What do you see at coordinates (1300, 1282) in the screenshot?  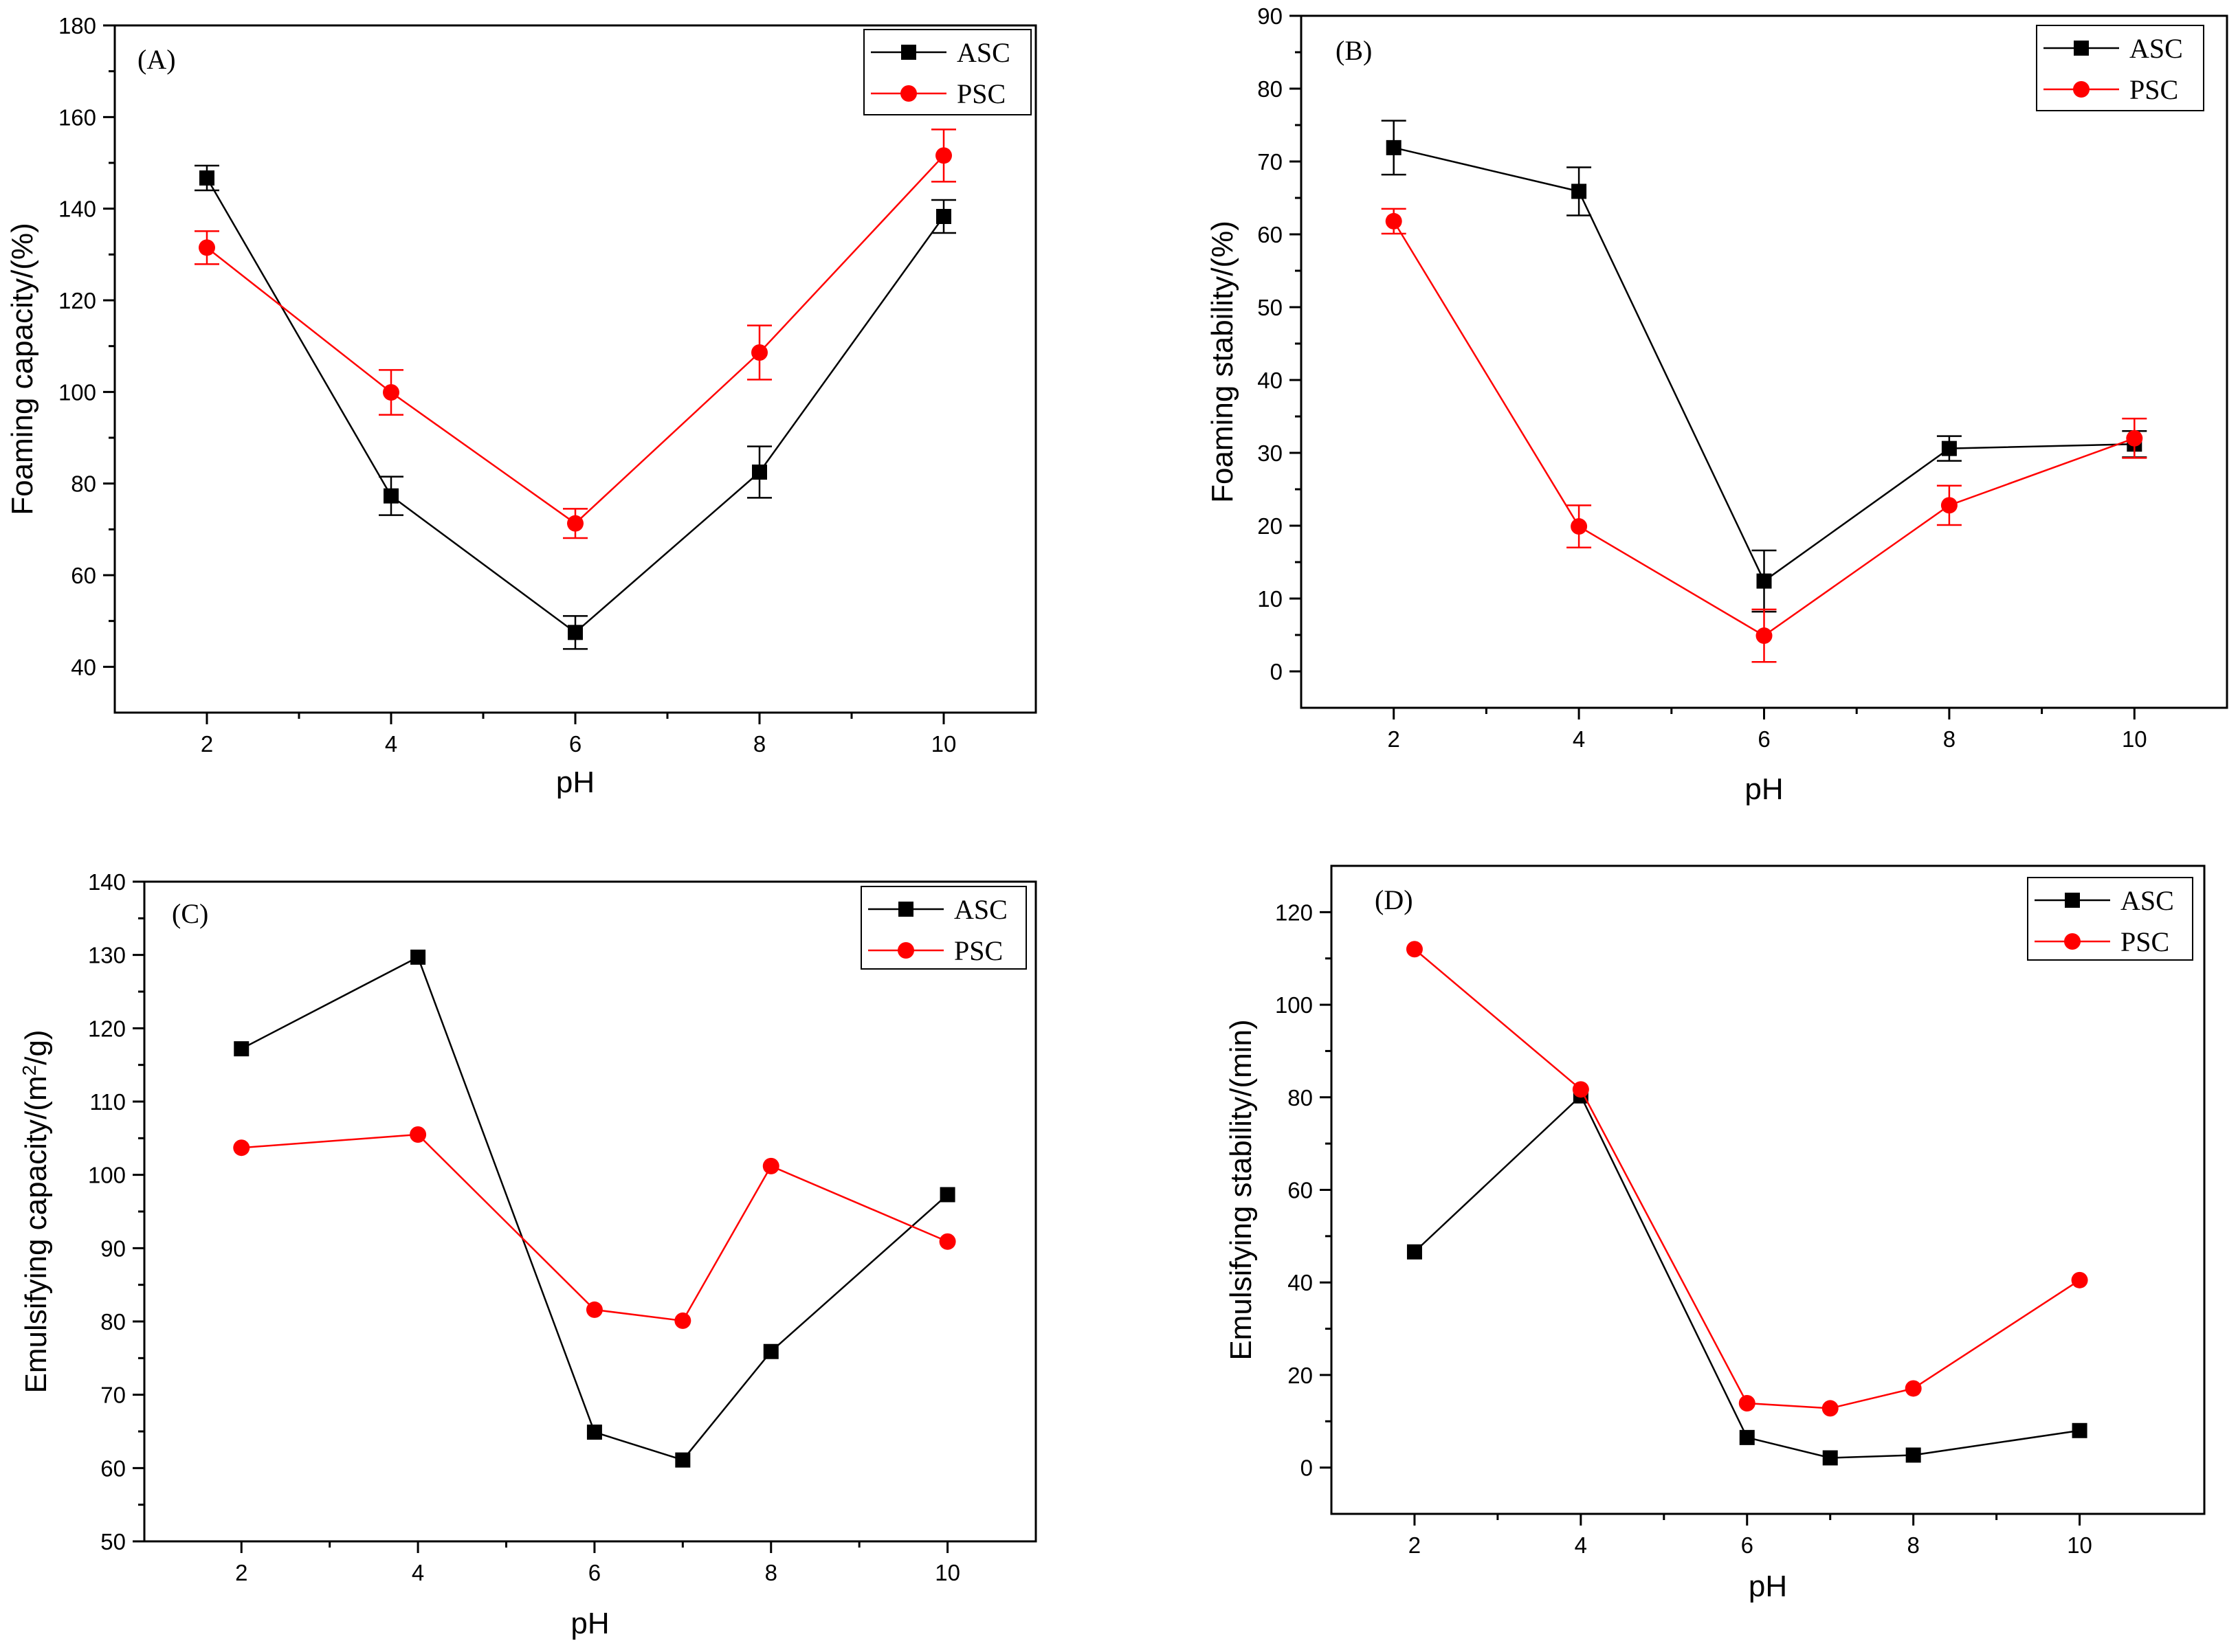 I see `y-tick-label: 40` at bounding box center [1300, 1282].